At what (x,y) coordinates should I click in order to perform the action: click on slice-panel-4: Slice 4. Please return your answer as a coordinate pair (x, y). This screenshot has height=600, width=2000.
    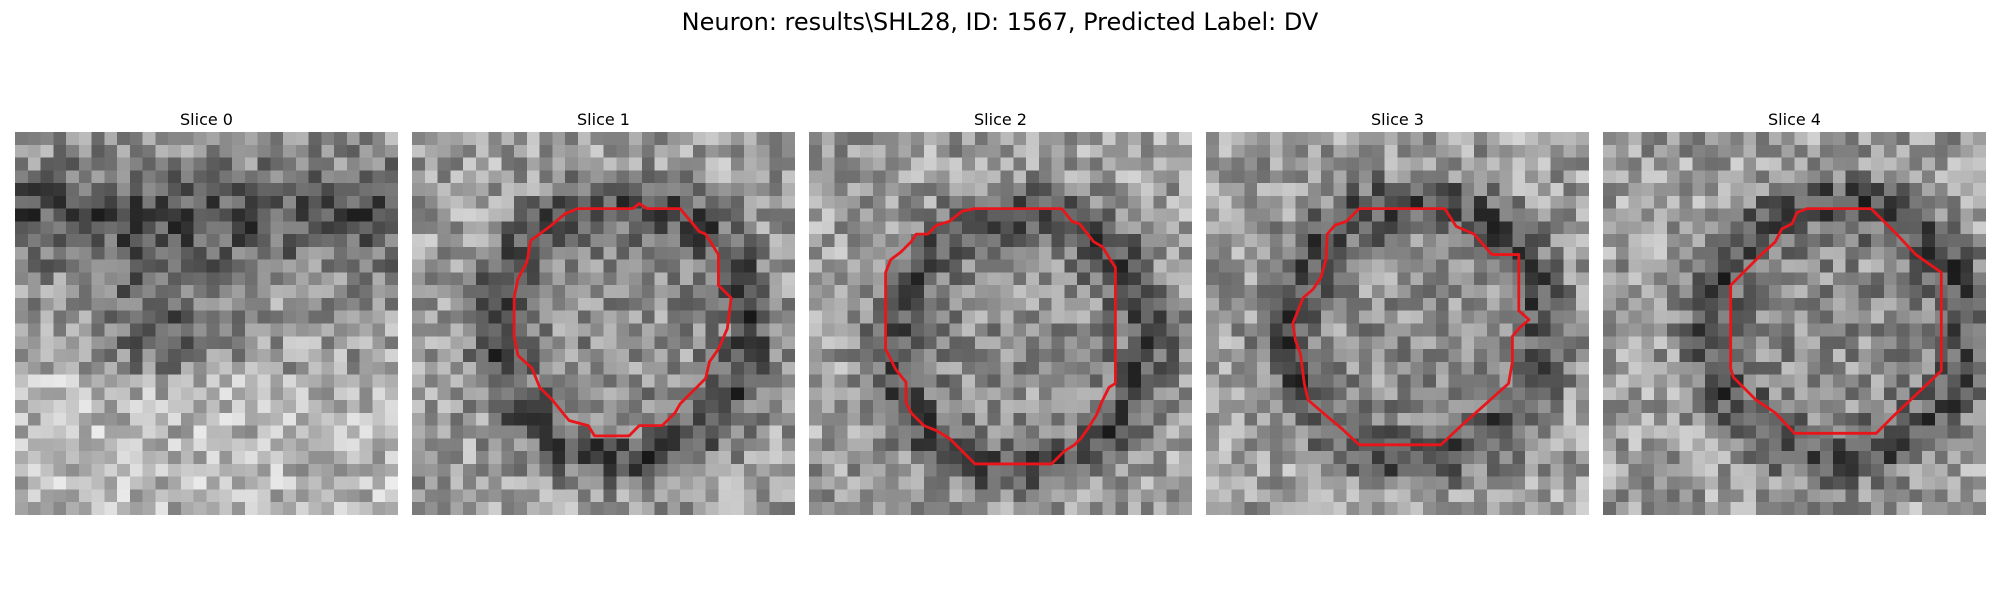
    Looking at the image, I should click on (1794, 311).